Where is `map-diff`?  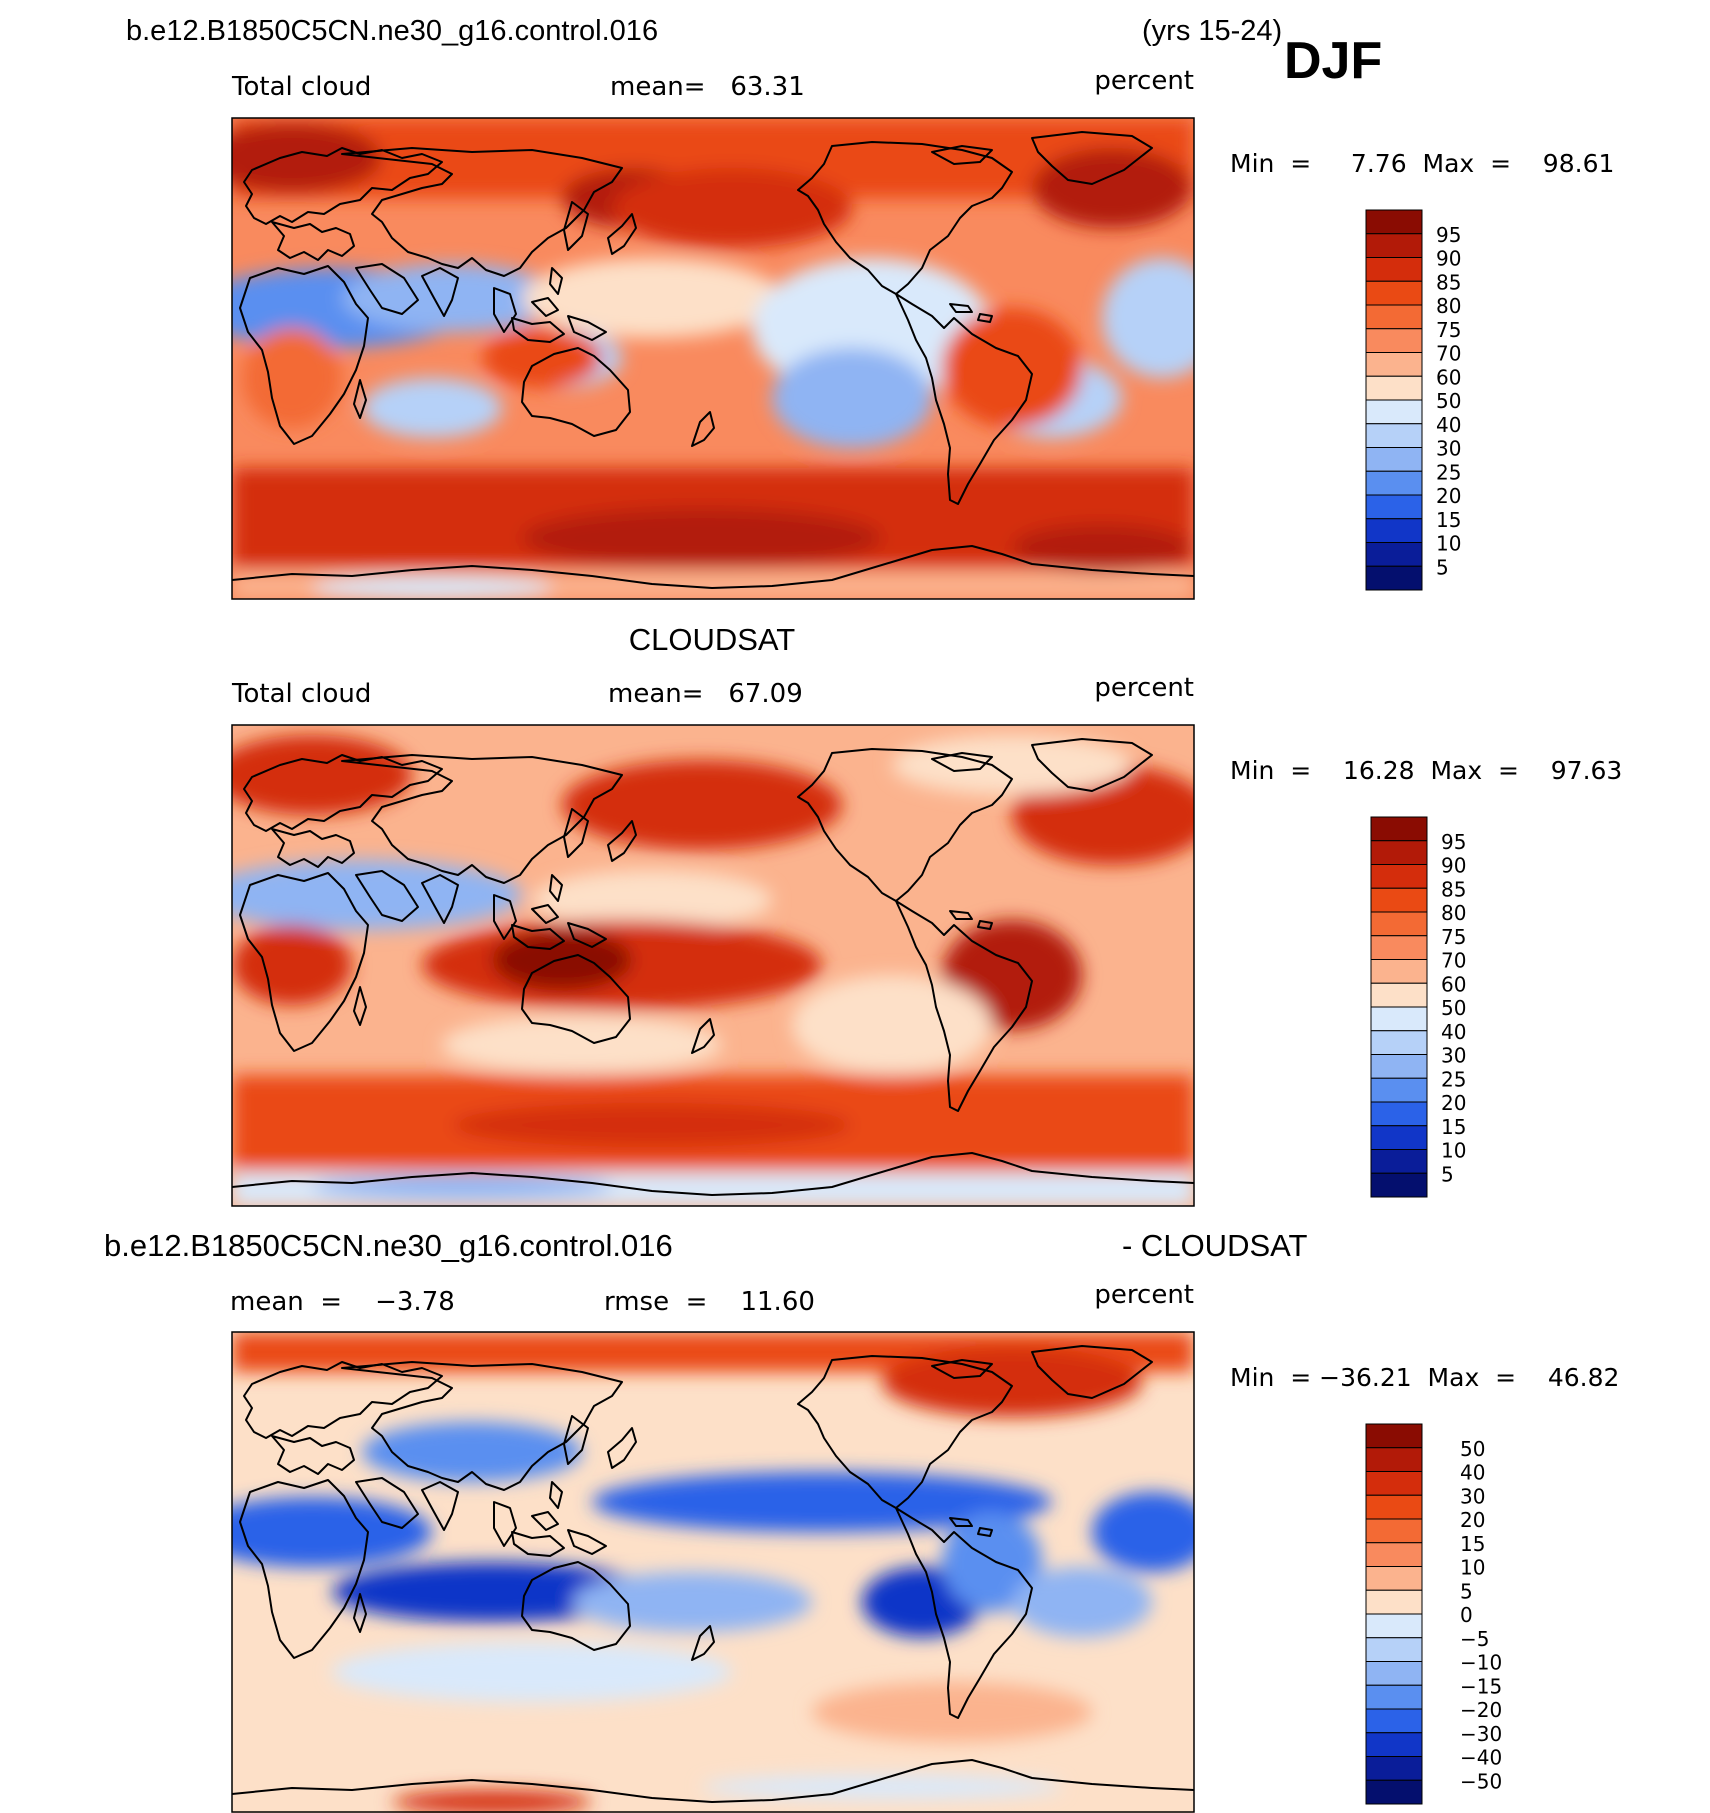
map-diff is located at coordinates (713, 1572).